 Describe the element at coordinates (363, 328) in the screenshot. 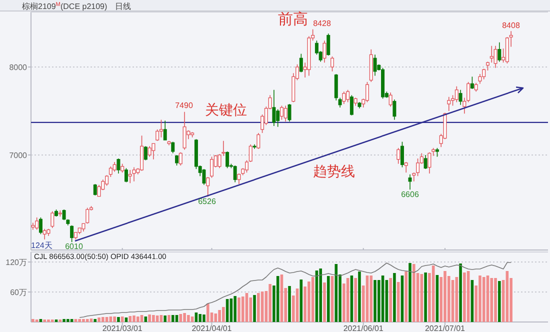

I see `x-tick-label: 2021/06/01` at that location.